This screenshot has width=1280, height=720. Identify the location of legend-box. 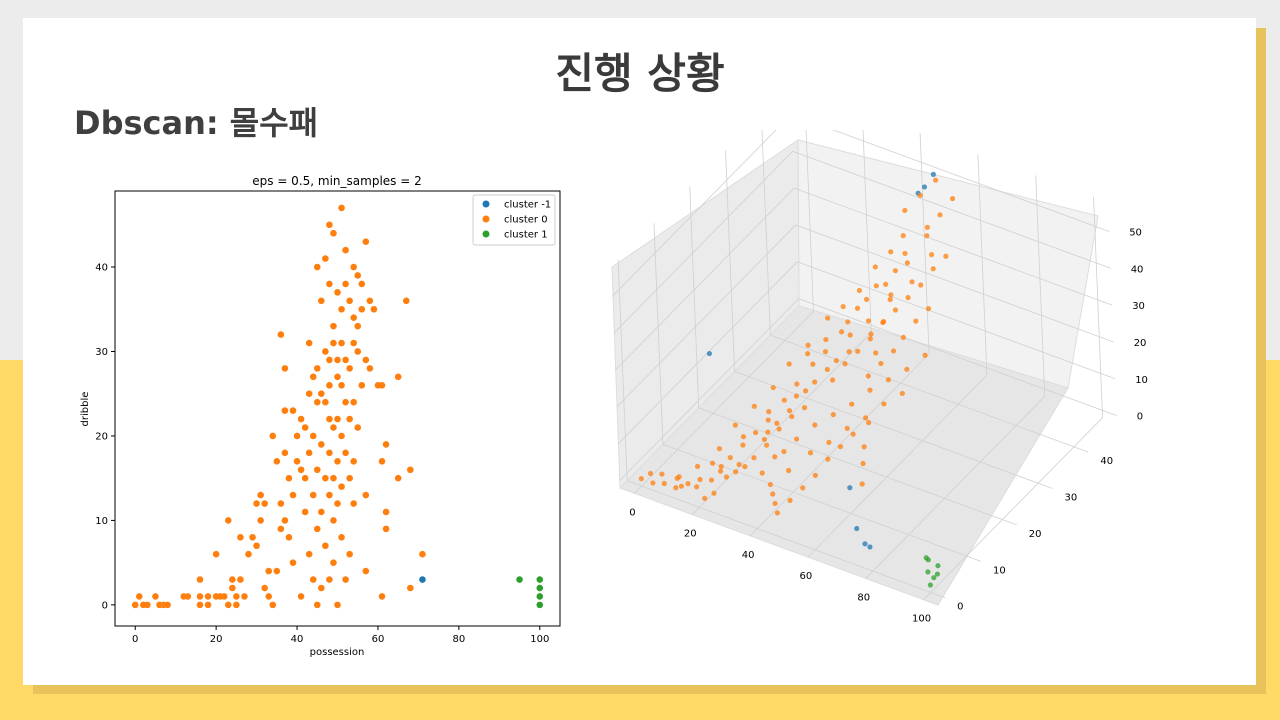
(514, 220).